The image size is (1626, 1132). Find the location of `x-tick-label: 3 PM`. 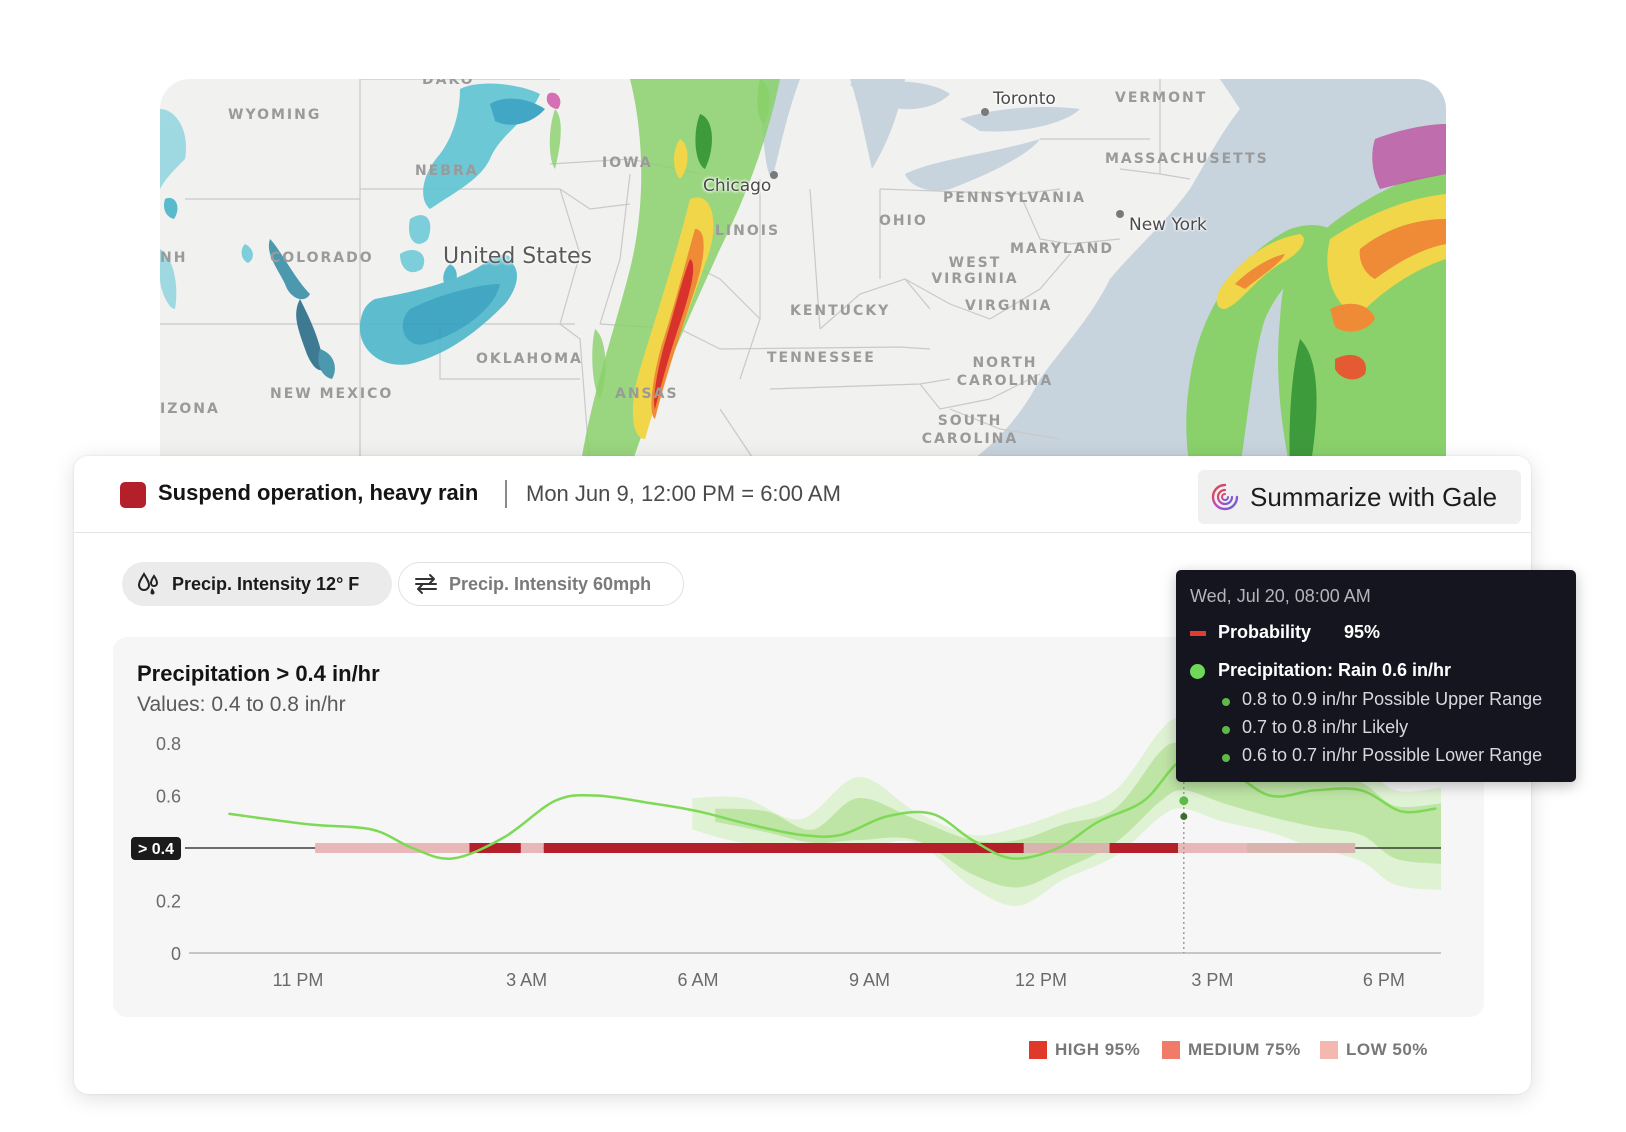

x-tick-label: 3 PM is located at coordinates (1212, 980).